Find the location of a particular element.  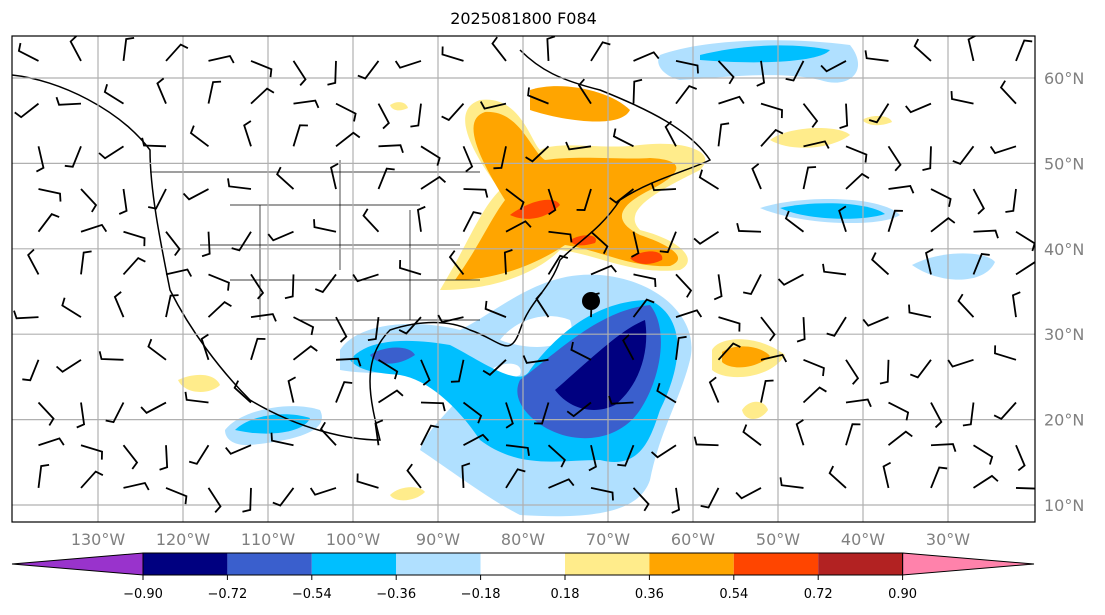

colorbar-tick-label: 0.36 is located at coordinates (649, 594).